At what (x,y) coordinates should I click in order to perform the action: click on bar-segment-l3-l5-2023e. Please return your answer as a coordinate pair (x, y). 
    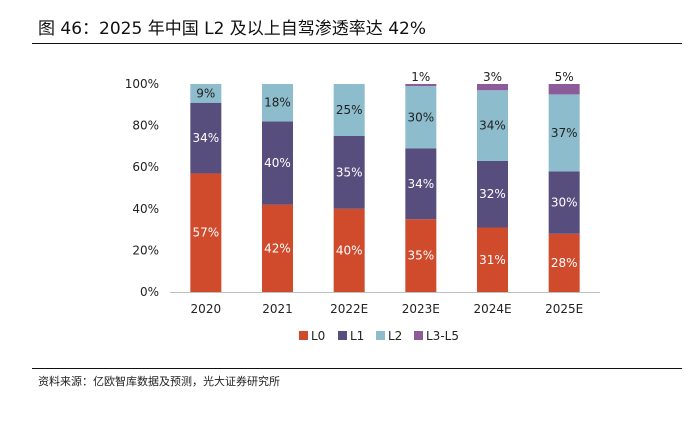
    Looking at the image, I should click on (421, 85).